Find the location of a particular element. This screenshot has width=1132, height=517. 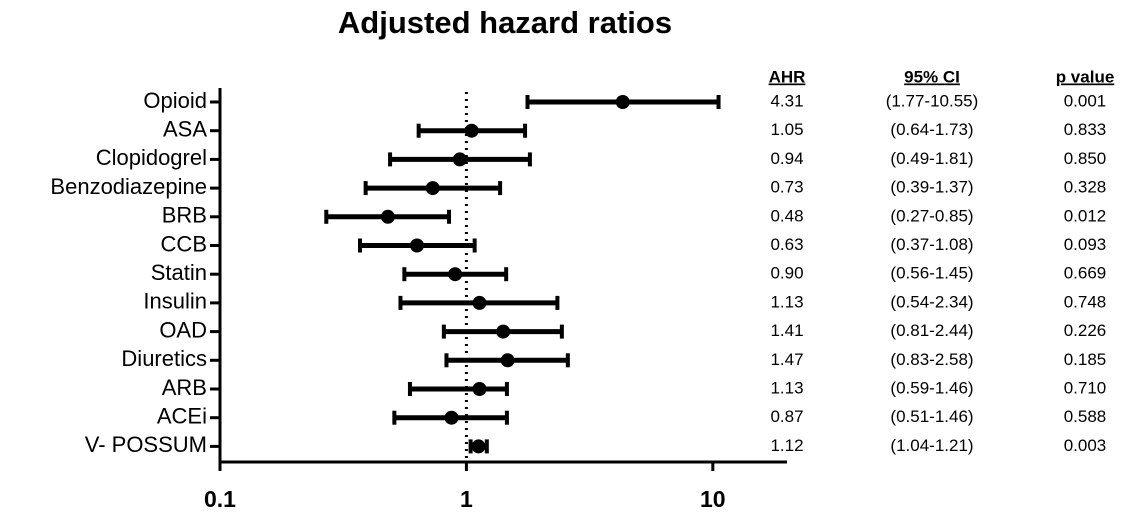

ci-label: (0.37-1.08) is located at coordinates (931, 244).